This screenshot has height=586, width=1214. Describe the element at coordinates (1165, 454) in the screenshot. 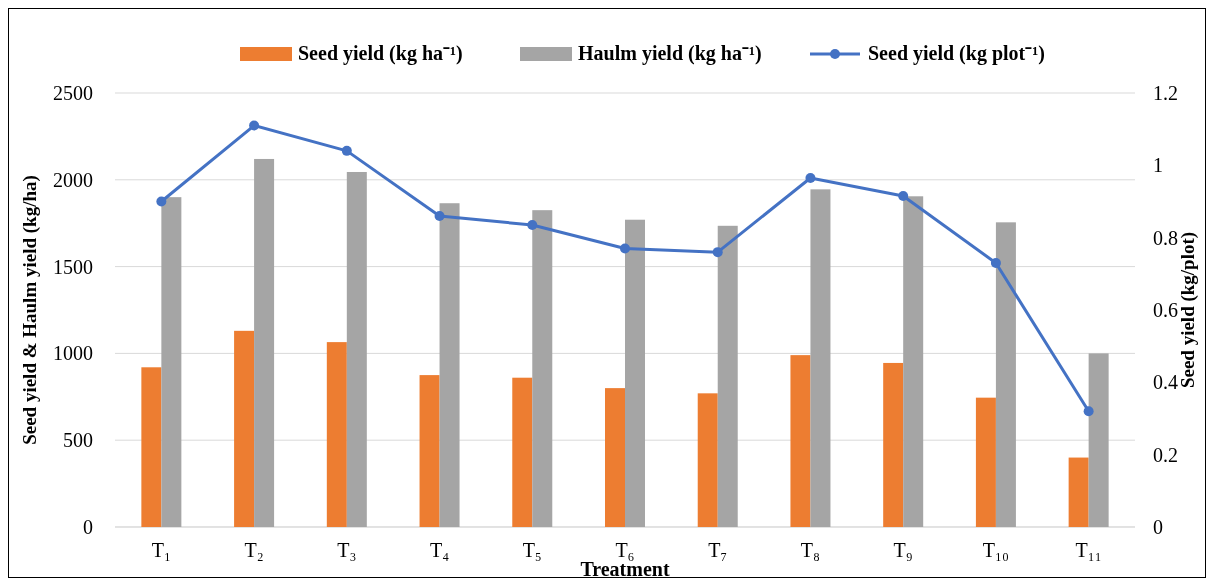

I see `y2-tick-label: 0.2` at that location.